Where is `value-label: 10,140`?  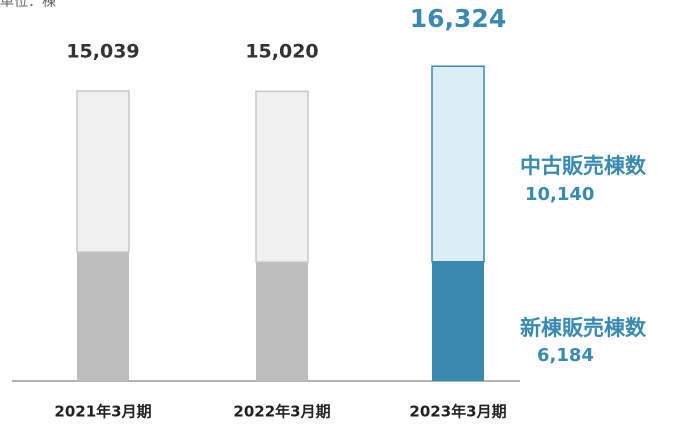
value-label: 10,140 is located at coordinates (559, 194).